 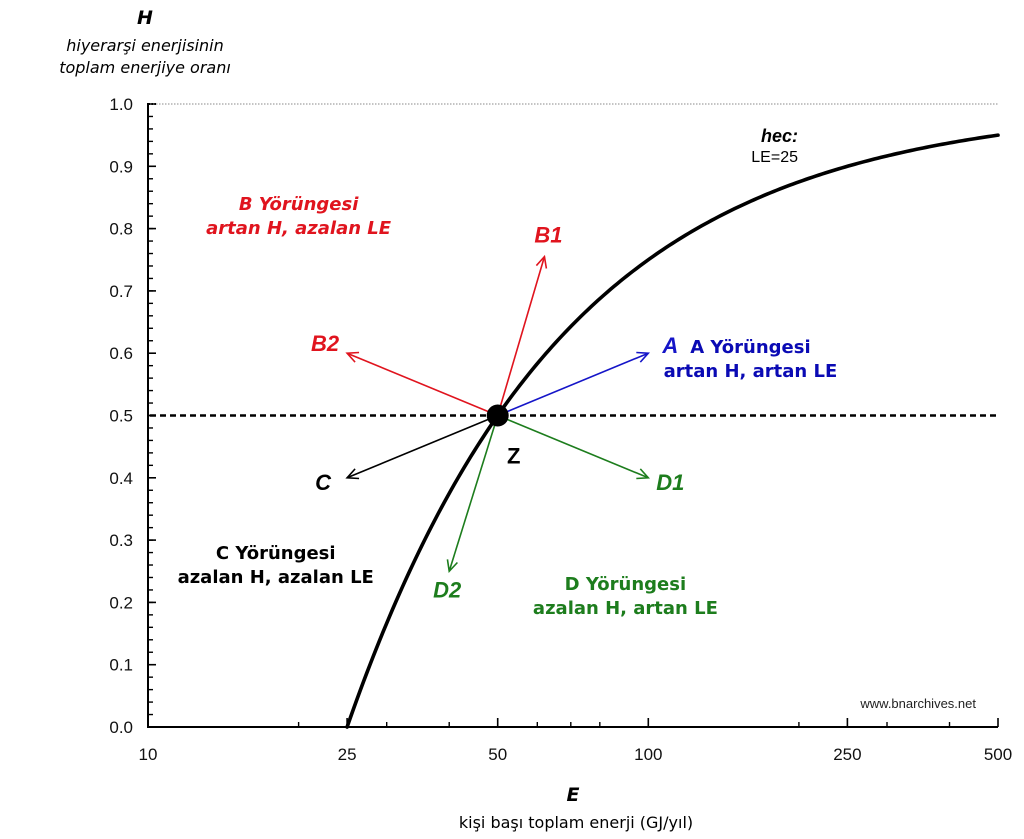 I want to click on source-credit: www.bnarchives.net, so click(x=917, y=703).